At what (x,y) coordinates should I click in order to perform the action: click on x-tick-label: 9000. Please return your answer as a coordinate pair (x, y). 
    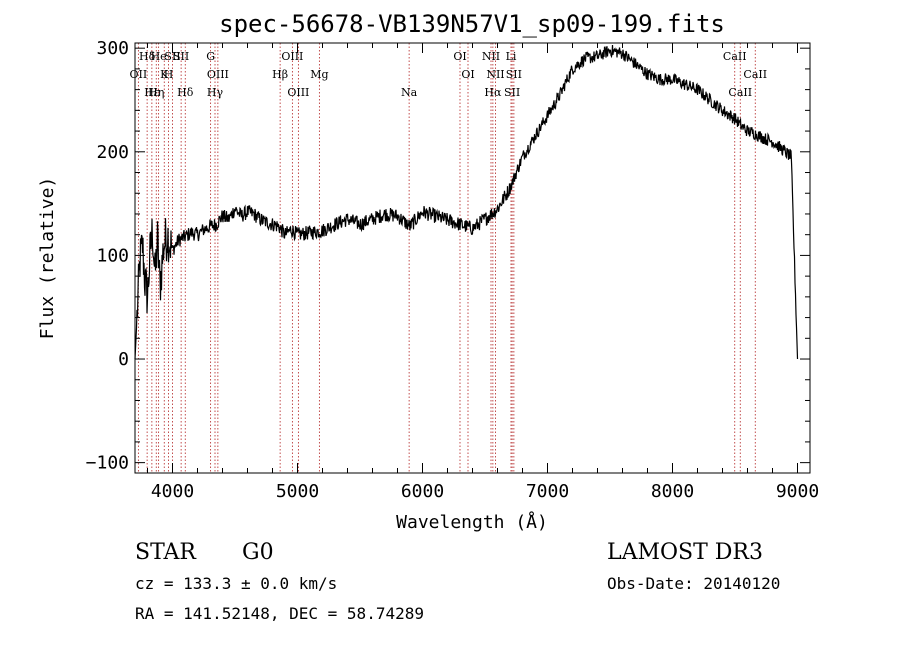
    Looking at the image, I should click on (797, 491).